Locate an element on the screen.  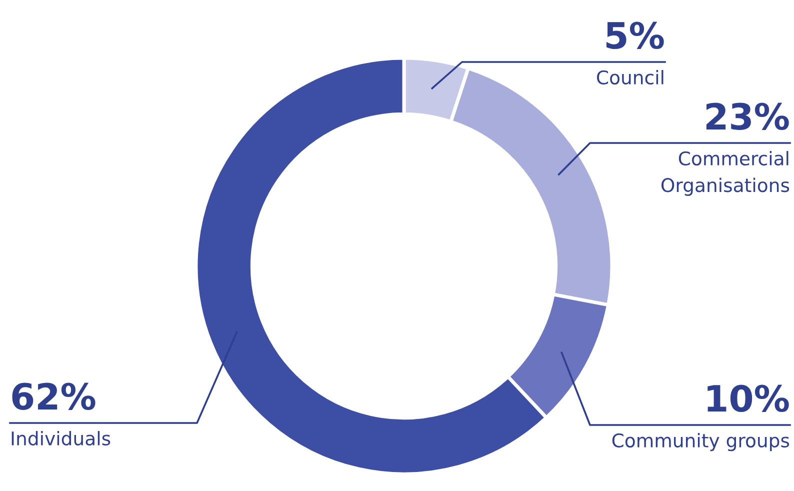
slice-label: Commercial Organisations is located at coordinates (725, 173).